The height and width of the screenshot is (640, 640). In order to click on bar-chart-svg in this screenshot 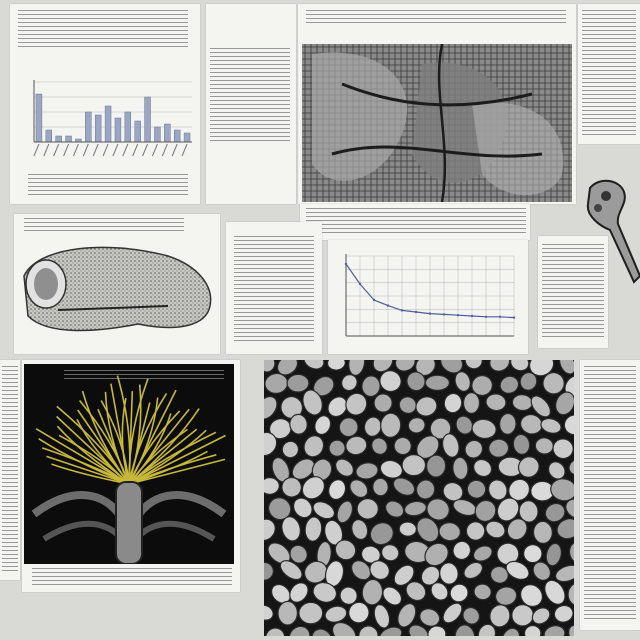, I will do `click(112, 118)`.